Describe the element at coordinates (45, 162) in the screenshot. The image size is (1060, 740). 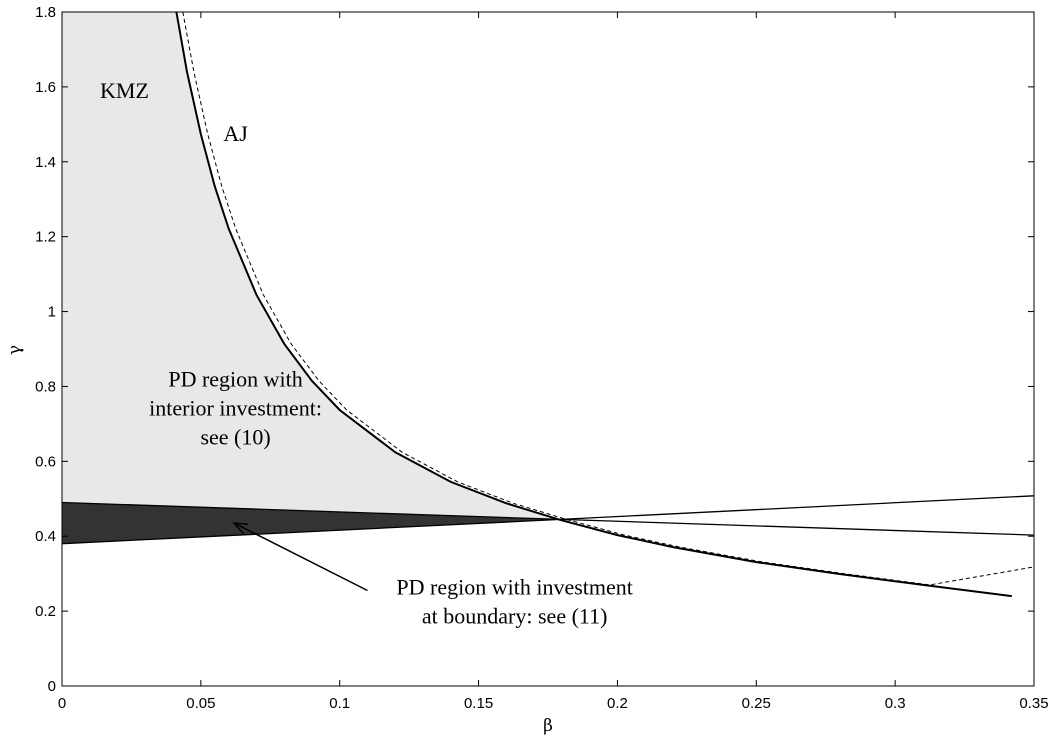
I see `y-tick-label: 1.4` at that location.